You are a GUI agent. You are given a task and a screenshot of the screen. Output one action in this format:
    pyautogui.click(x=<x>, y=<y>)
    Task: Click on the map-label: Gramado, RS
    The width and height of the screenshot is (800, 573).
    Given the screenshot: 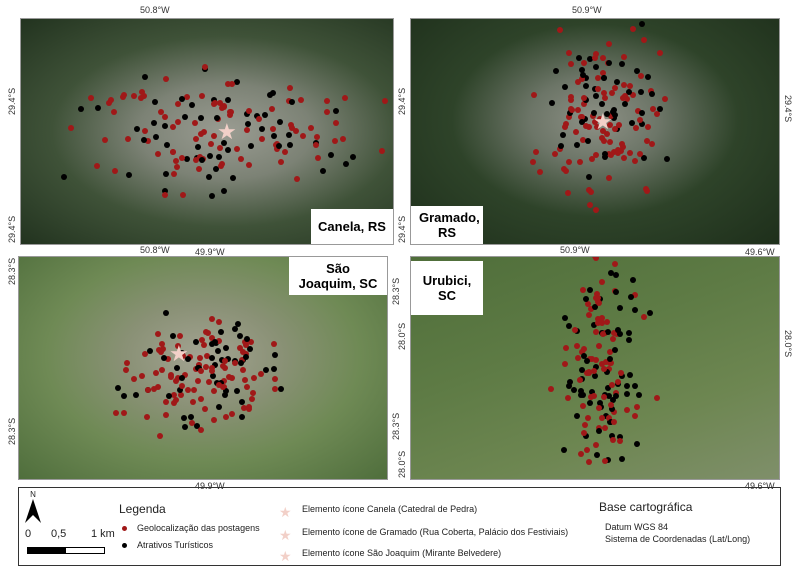 What is the action you would take?
    pyautogui.click(x=447, y=225)
    